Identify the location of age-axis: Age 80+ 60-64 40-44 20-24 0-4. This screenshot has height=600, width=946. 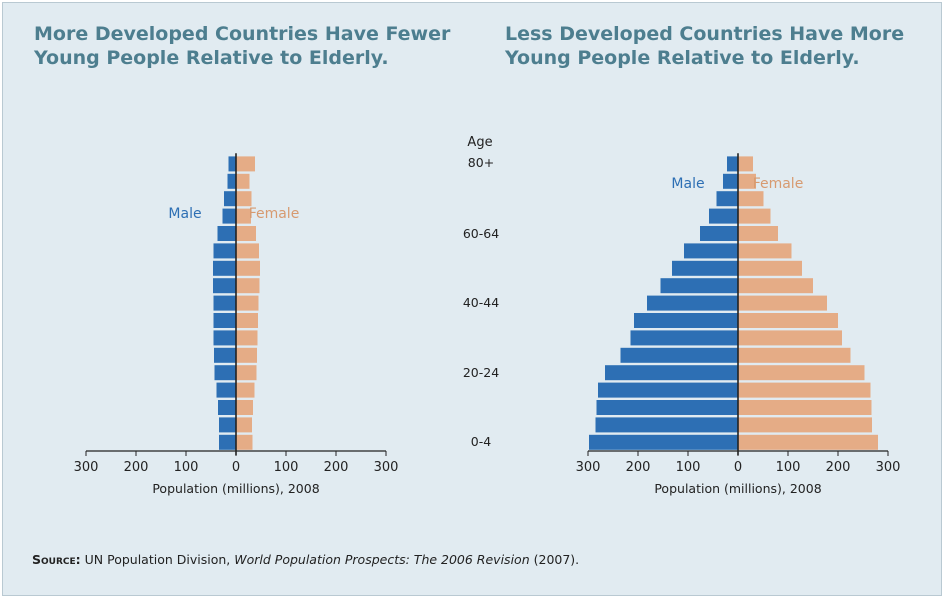
(481, 292).